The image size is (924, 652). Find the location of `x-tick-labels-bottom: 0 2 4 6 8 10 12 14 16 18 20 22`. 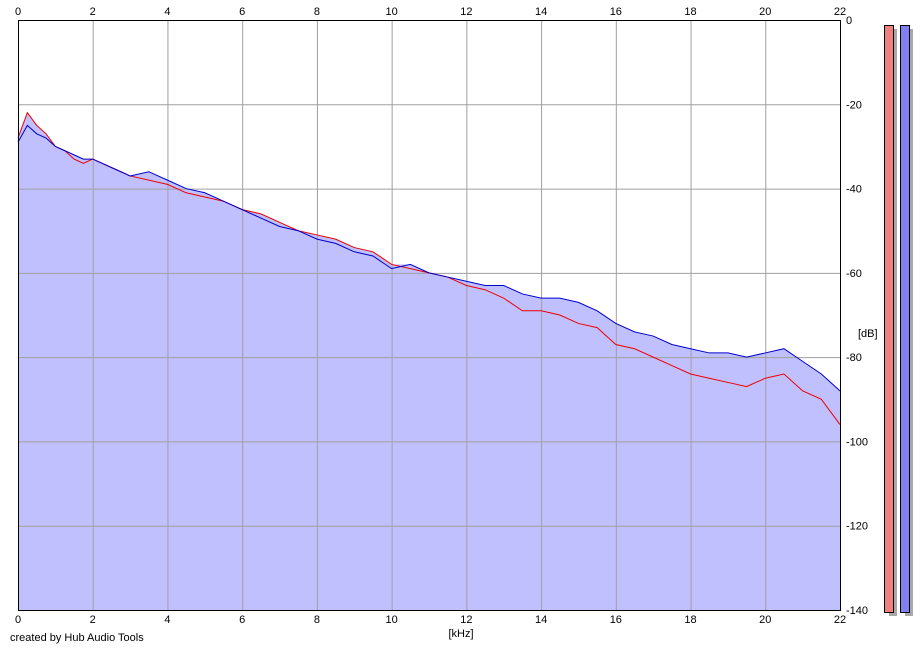

x-tick-labels-bottom: 0 2 4 6 8 10 12 14 16 18 20 22 is located at coordinates (430, 620).